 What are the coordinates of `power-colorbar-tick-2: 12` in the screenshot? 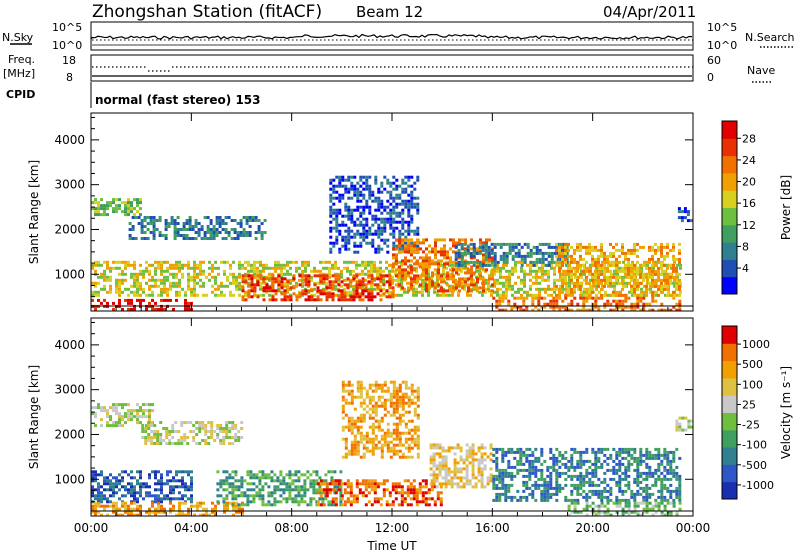 It's located at (749, 225).